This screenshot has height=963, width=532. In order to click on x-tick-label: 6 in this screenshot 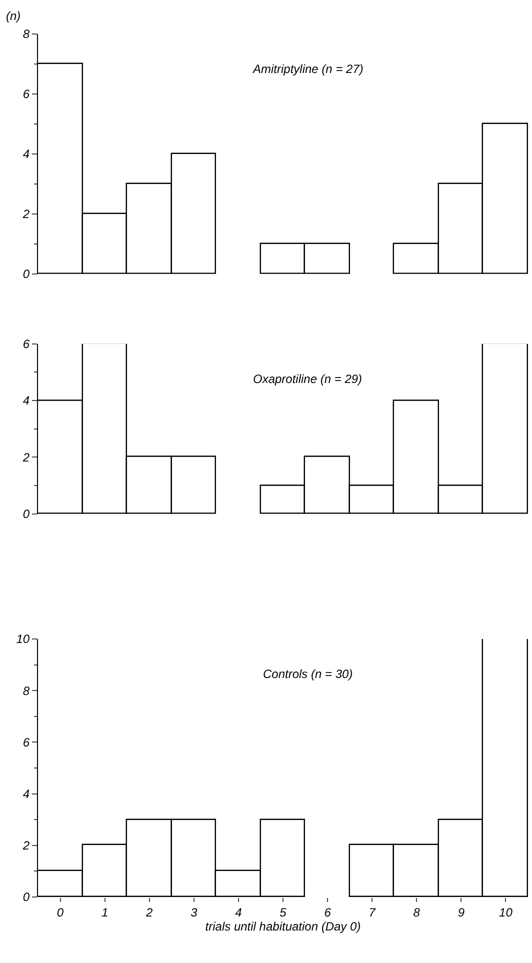, I will do `click(328, 912)`.